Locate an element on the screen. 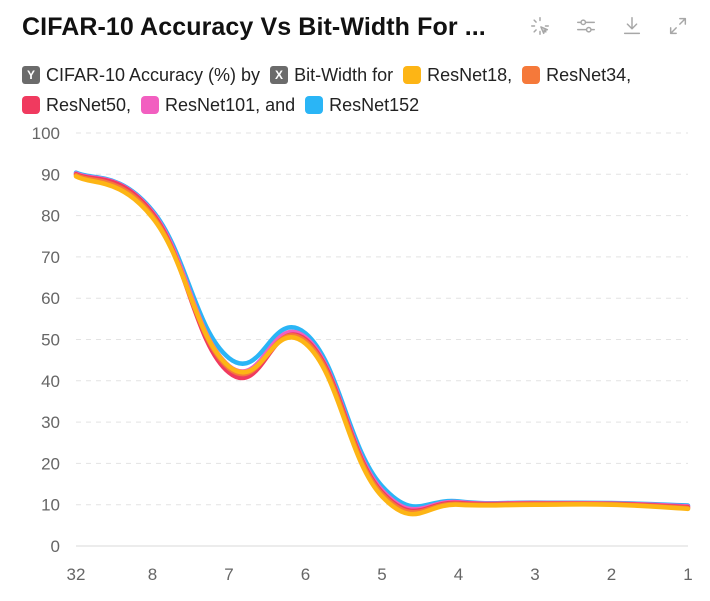 The width and height of the screenshot is (710, 601). legend-item-resnet34: ResNet34, is located at coordinates (576, 75).